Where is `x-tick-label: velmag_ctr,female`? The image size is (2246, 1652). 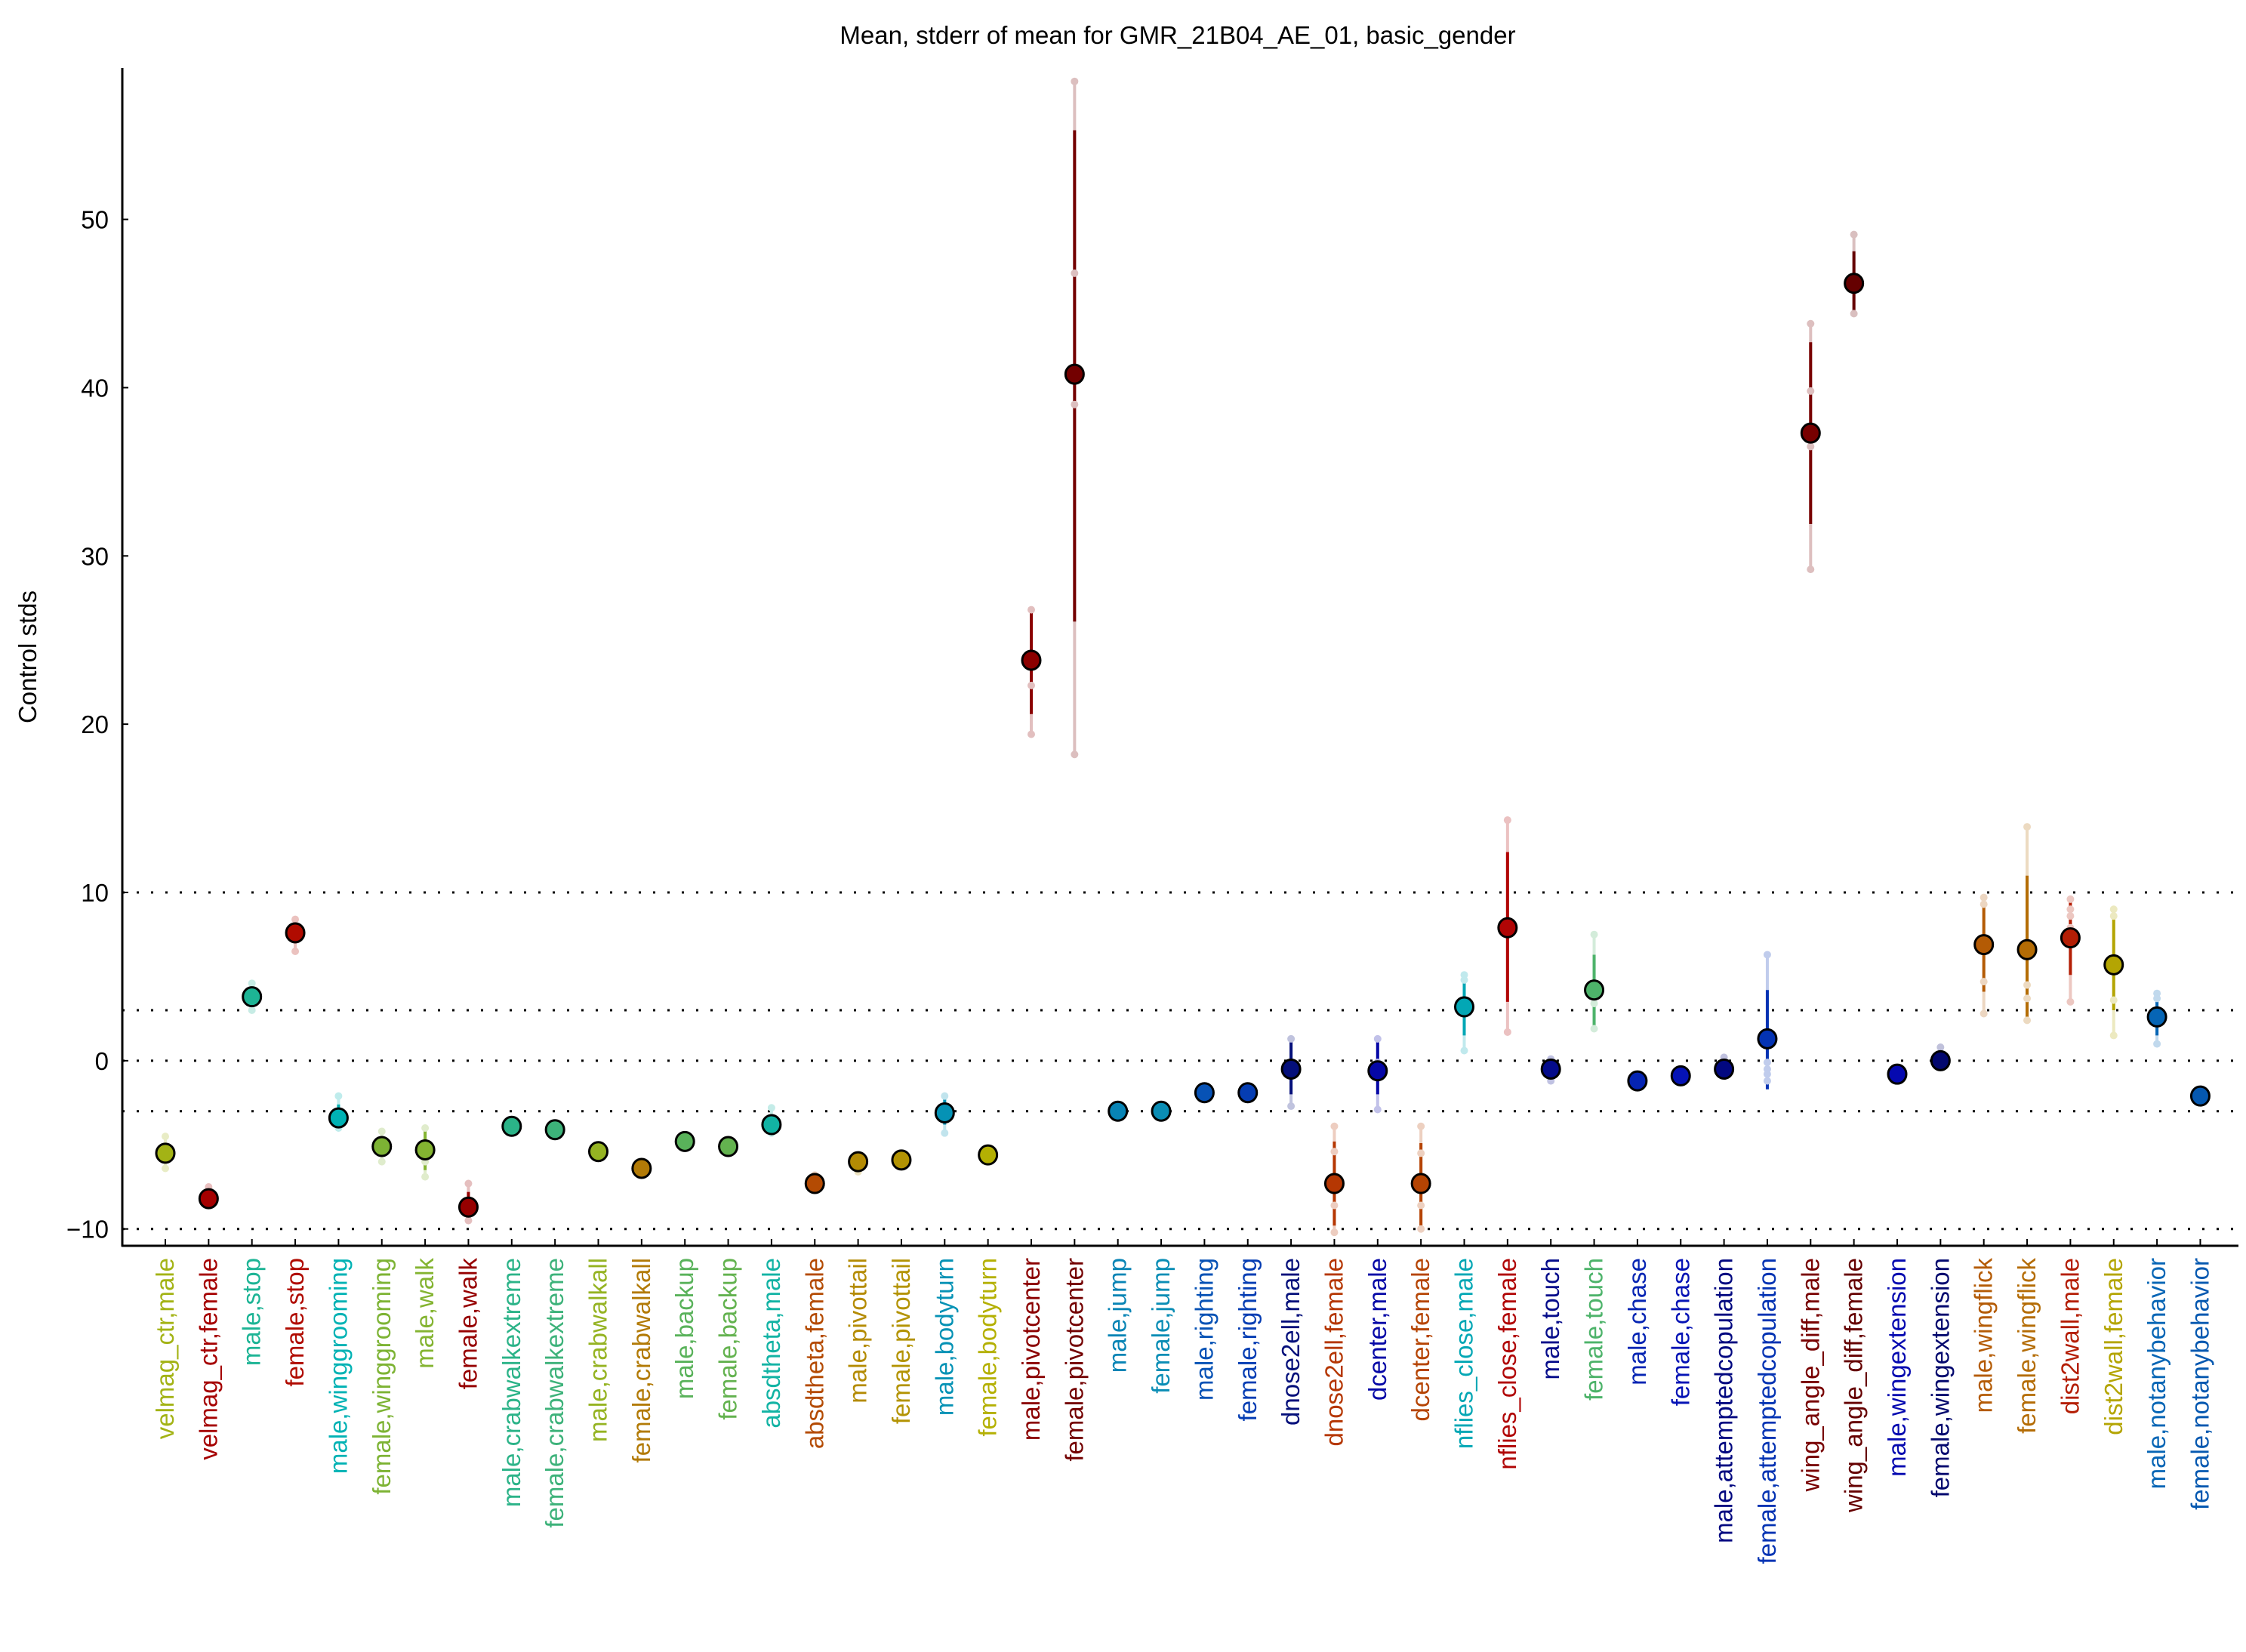 x-tick-label: velmag_ctr,female is located at coordinates (208, 1359).